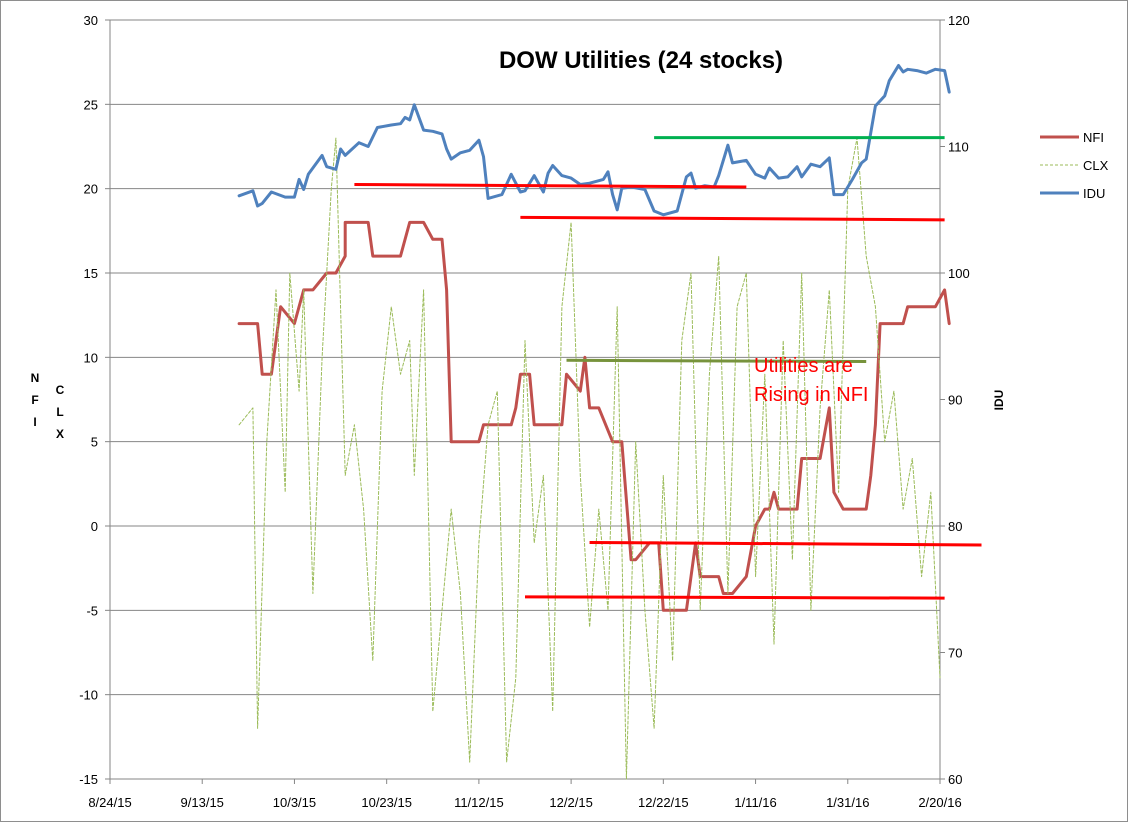 The height and width of the screenshot is (823, 1129). What do you see at coordinates (959, 273) in the screenshot?
I see `right-tick-label: 100` at bounding box center [959, 273].